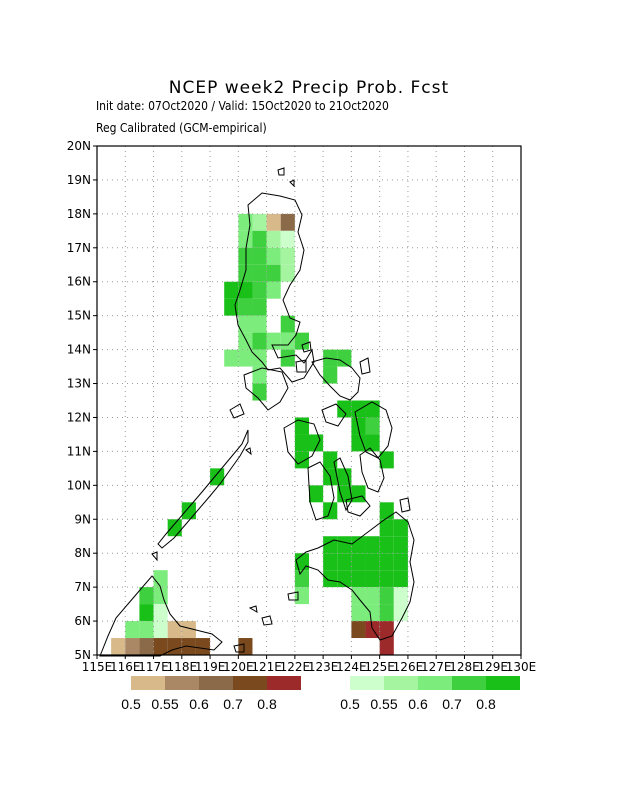 This screenshot has width=618, height=800. Describe the element at coordinates (79, 451) in the screenshot. I see `lat-tick-label: 11N` at that location.